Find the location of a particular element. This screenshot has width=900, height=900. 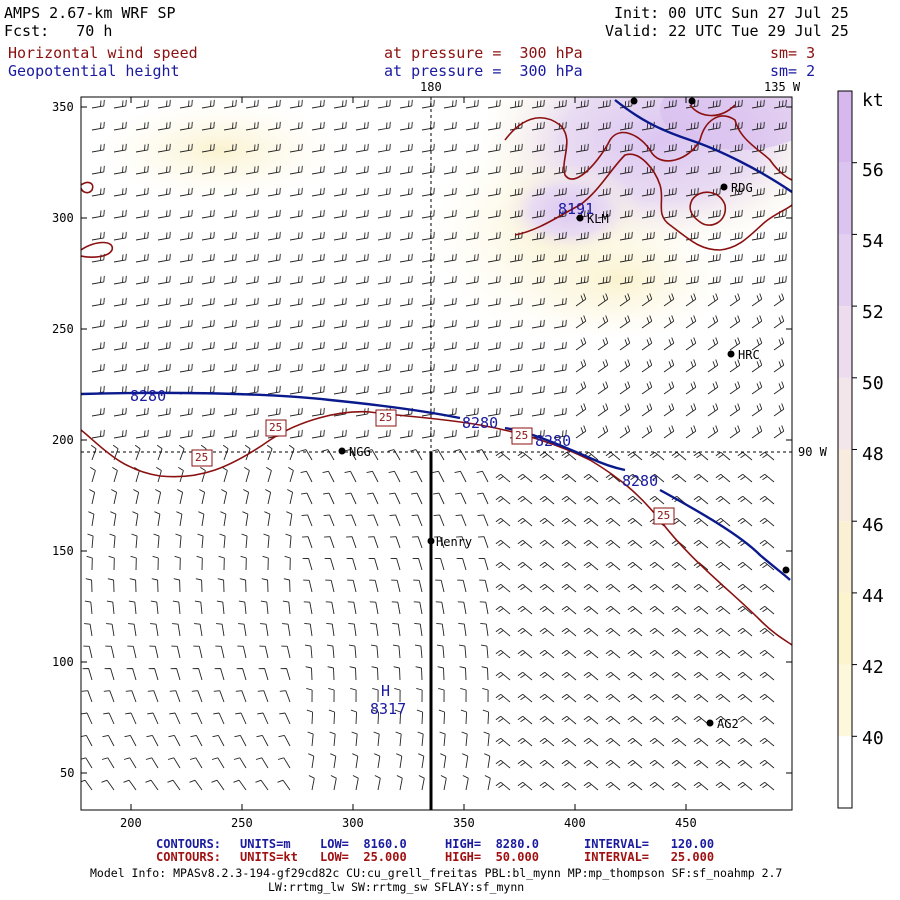

model-info-2: LW:rrtmg_lw SW:rrtmg_sw SFLAY:sf_mynn is located at coordinates (396, 887).